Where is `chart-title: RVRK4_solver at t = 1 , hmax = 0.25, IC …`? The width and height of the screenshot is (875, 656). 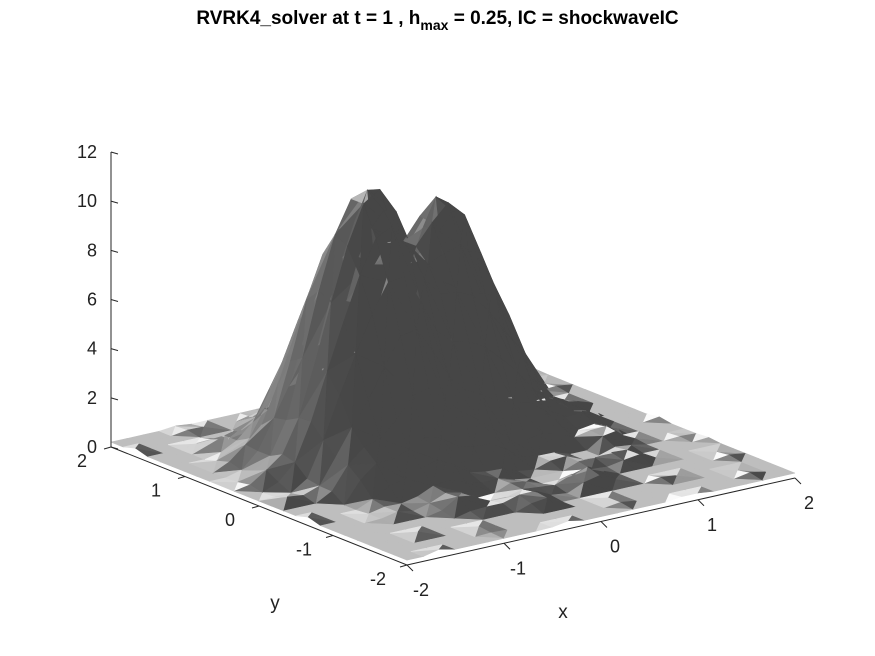 chart-title: RVRK4_solver at t = 1 , hmax = 0.25, IC … is located at coordinates (437, 20).